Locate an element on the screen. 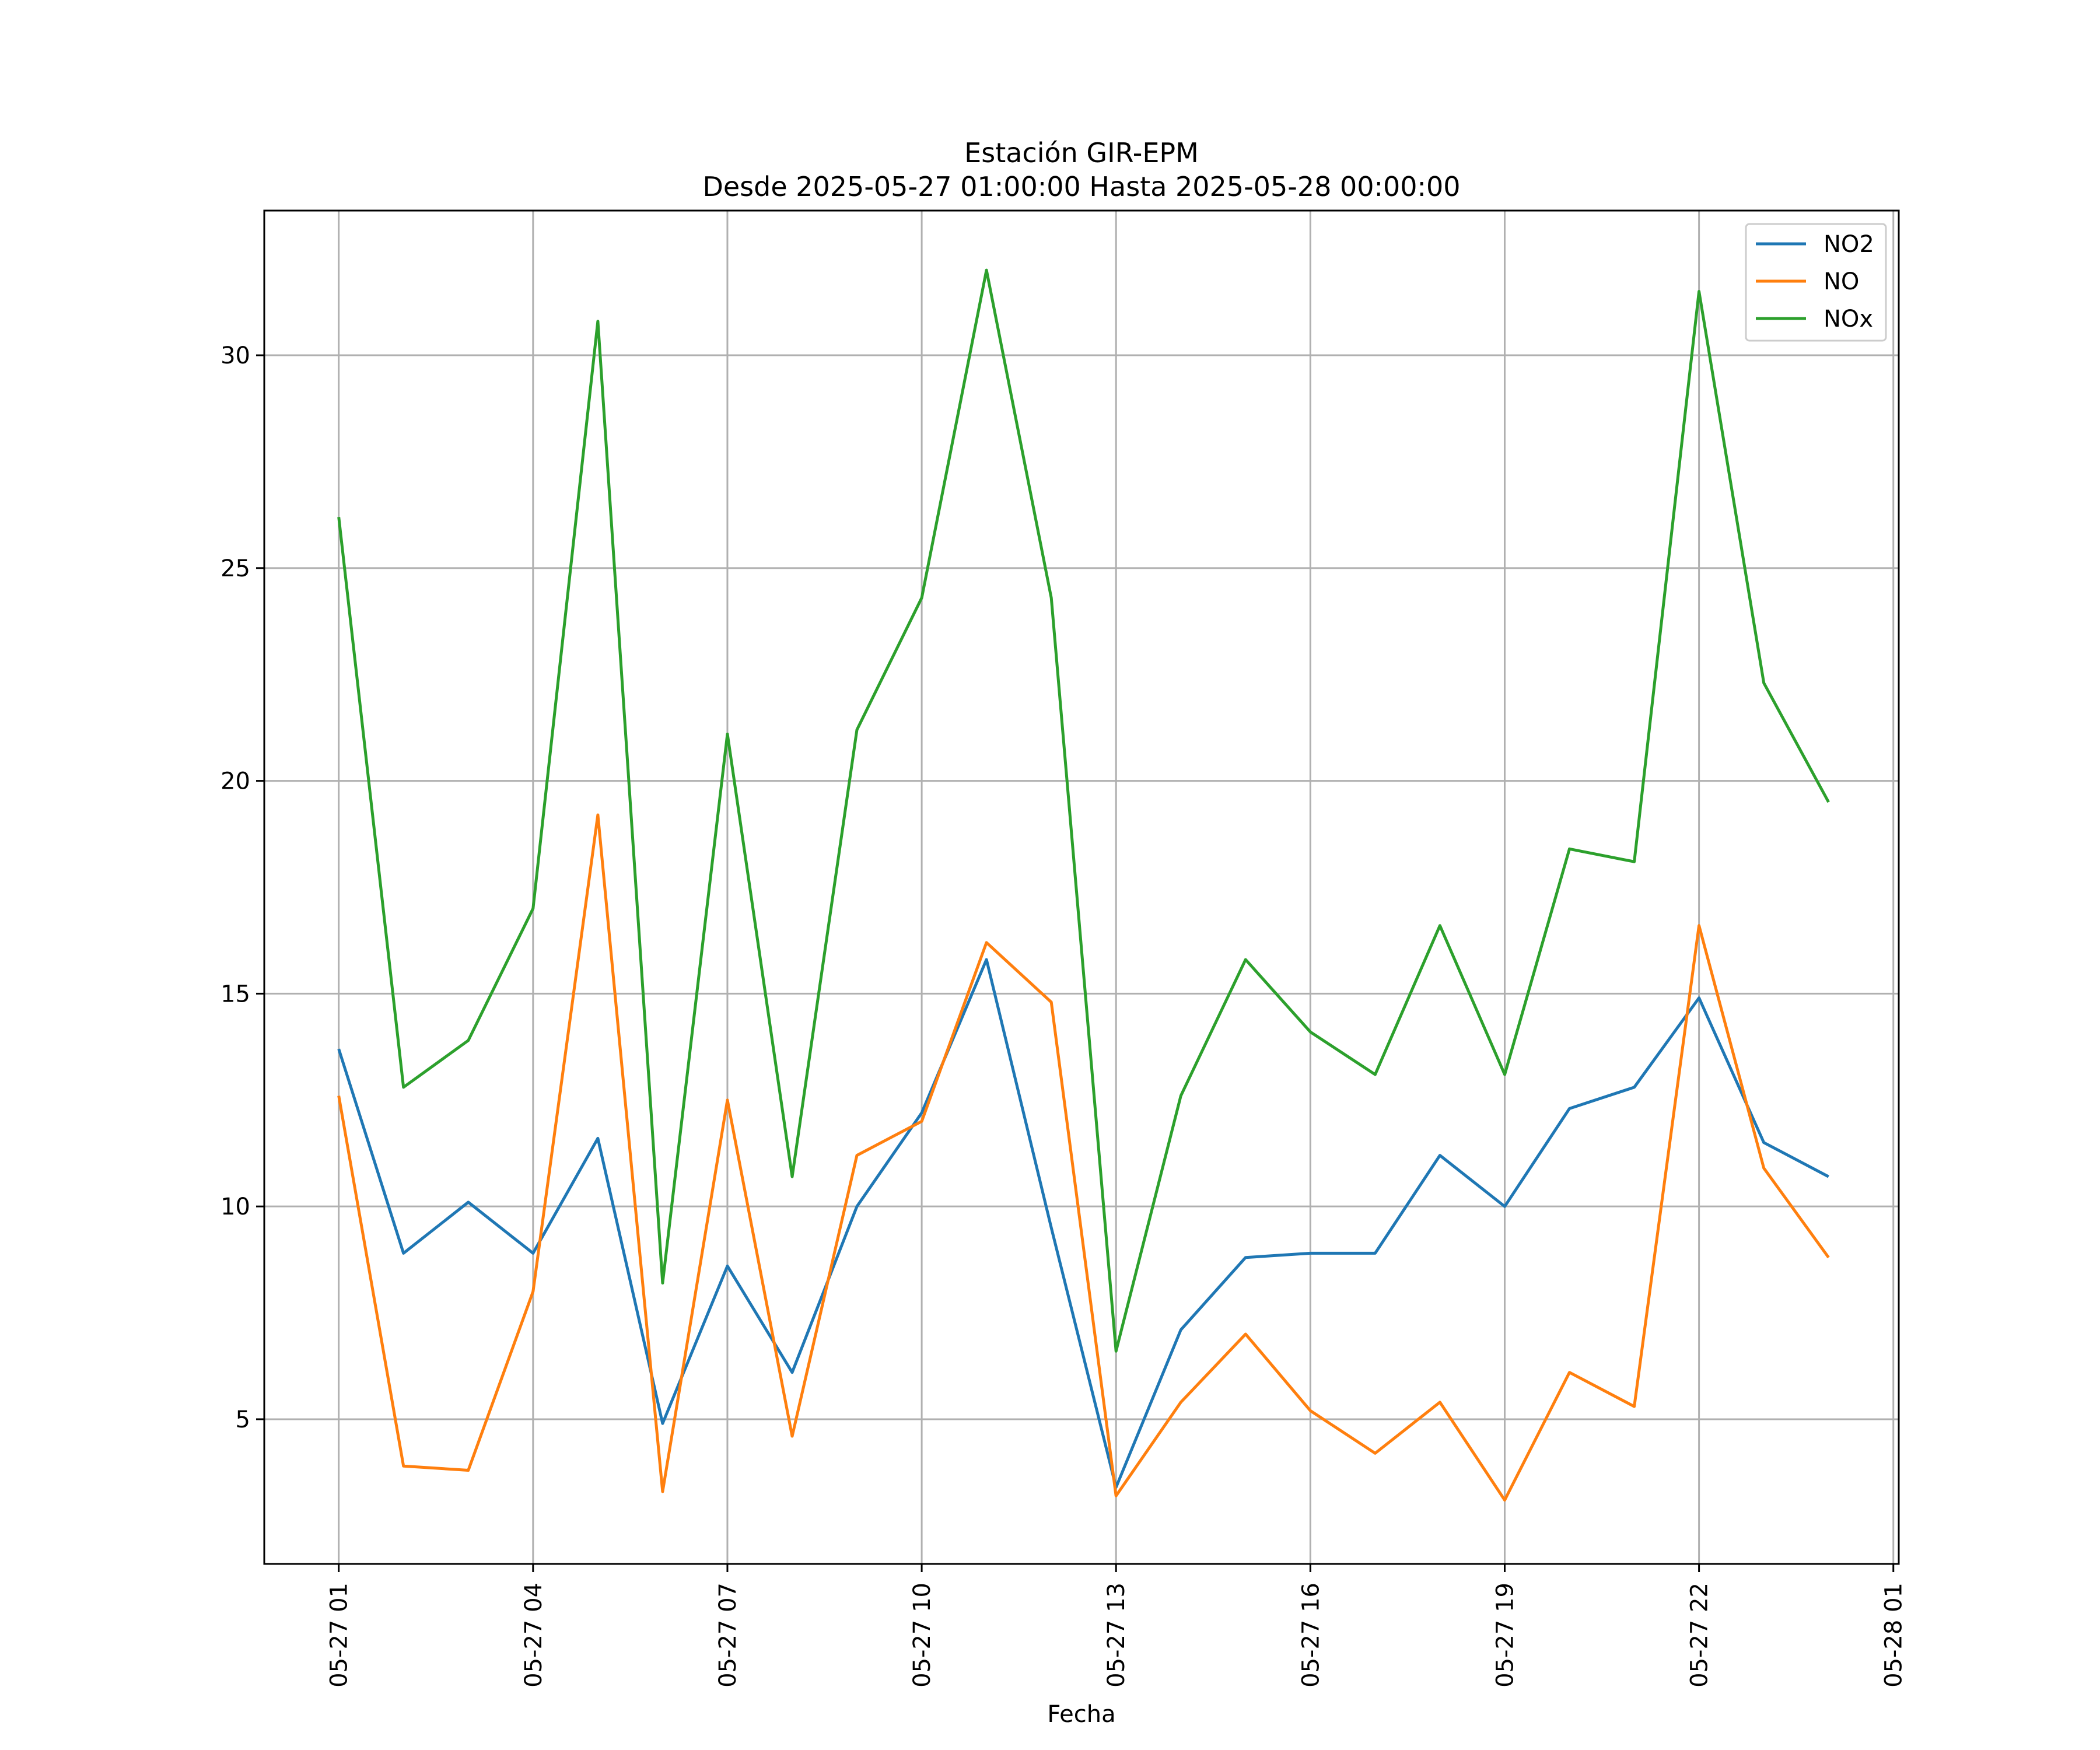 This screenshot has width=2100, height=1750. x-tick-label: 05-27 13 is located at coordinates (1116, 1636).